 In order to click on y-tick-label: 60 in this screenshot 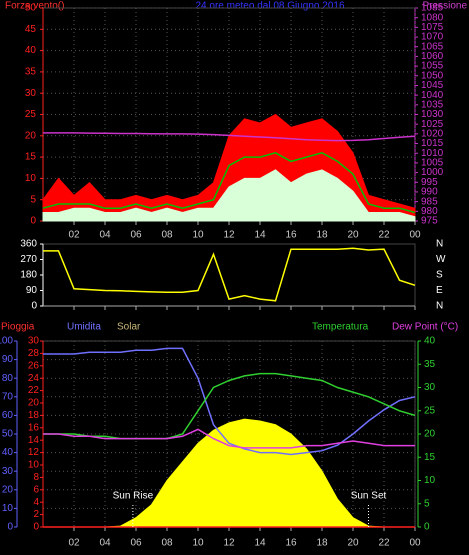, I will do `click(8, 415)`.